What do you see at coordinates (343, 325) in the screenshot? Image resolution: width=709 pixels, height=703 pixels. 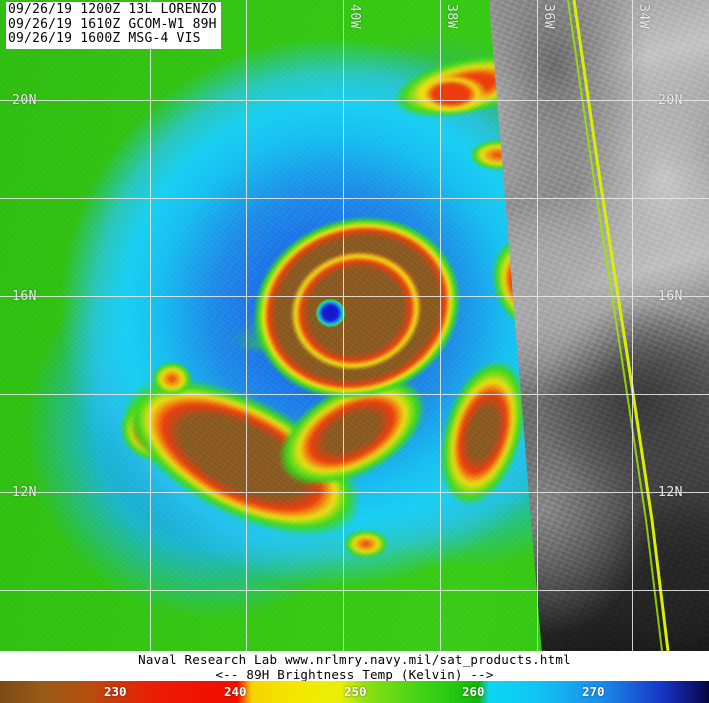 I see `gridline-lon-40w` at bounding box center [343, 325].